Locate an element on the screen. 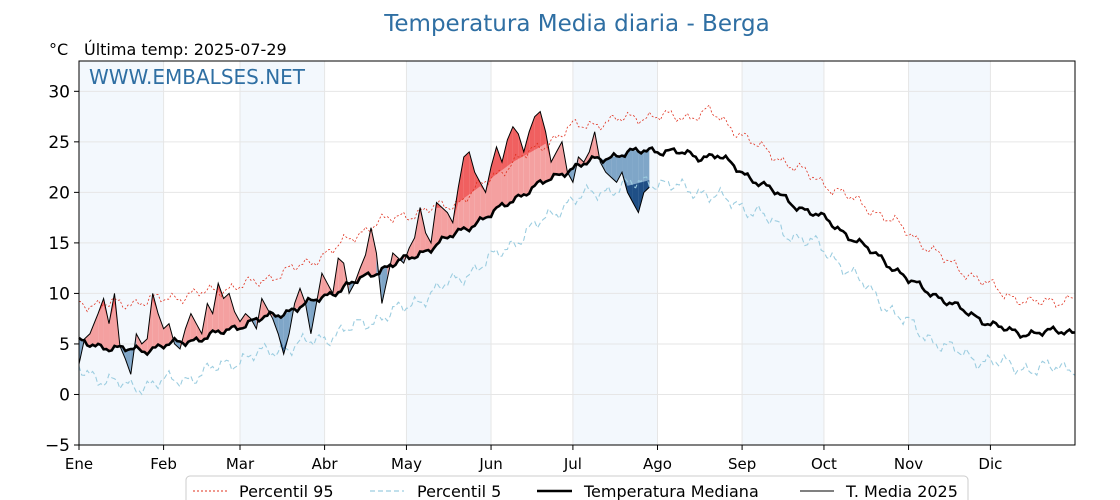 This screenshot has height=500, width=1120. legend-label-p95: Percentil 95 is located at coordinates (286, 491).